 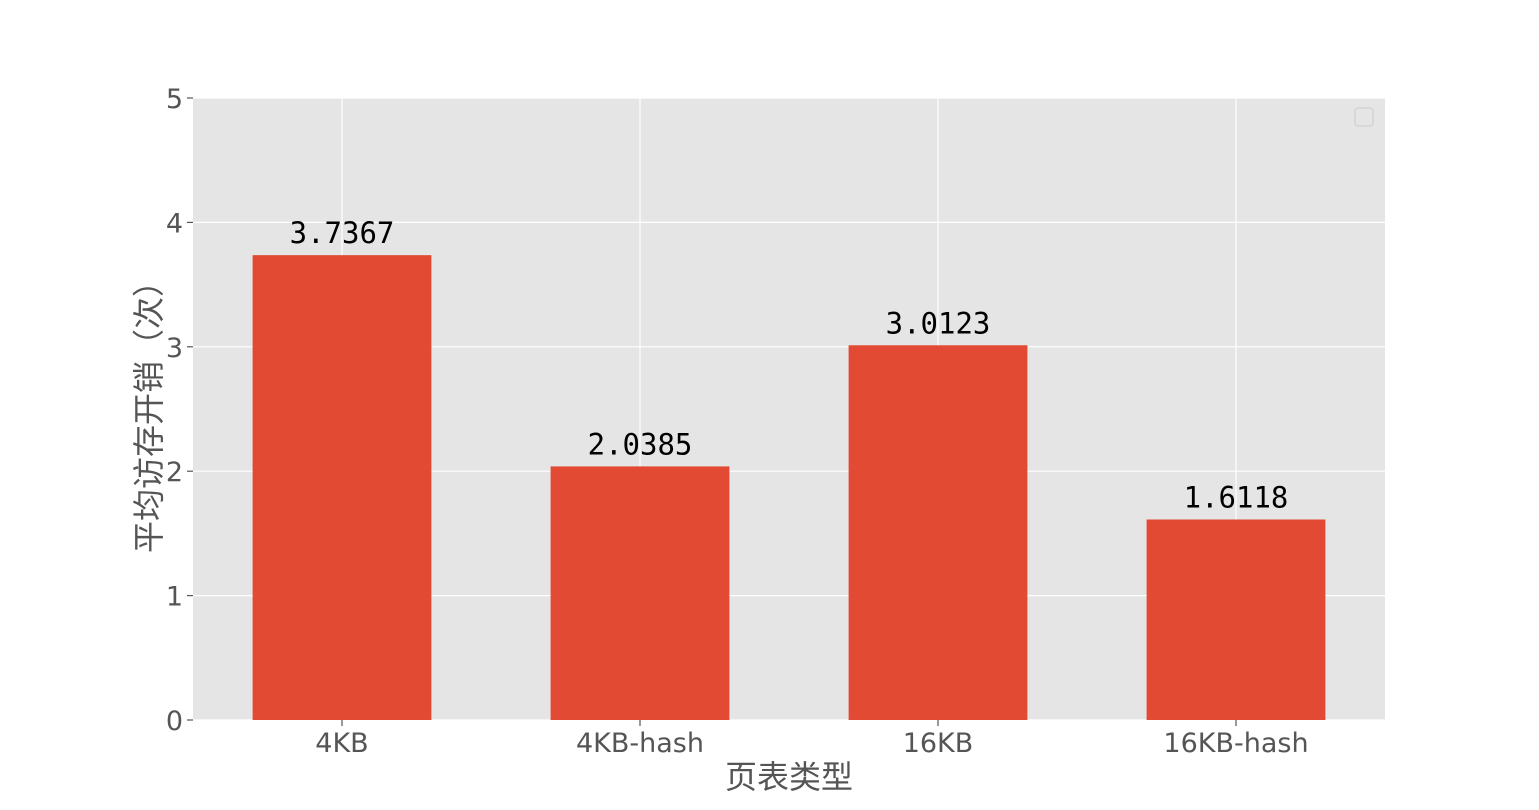 I want to click on bar-4kb-hash, so click(x=640, y=593).